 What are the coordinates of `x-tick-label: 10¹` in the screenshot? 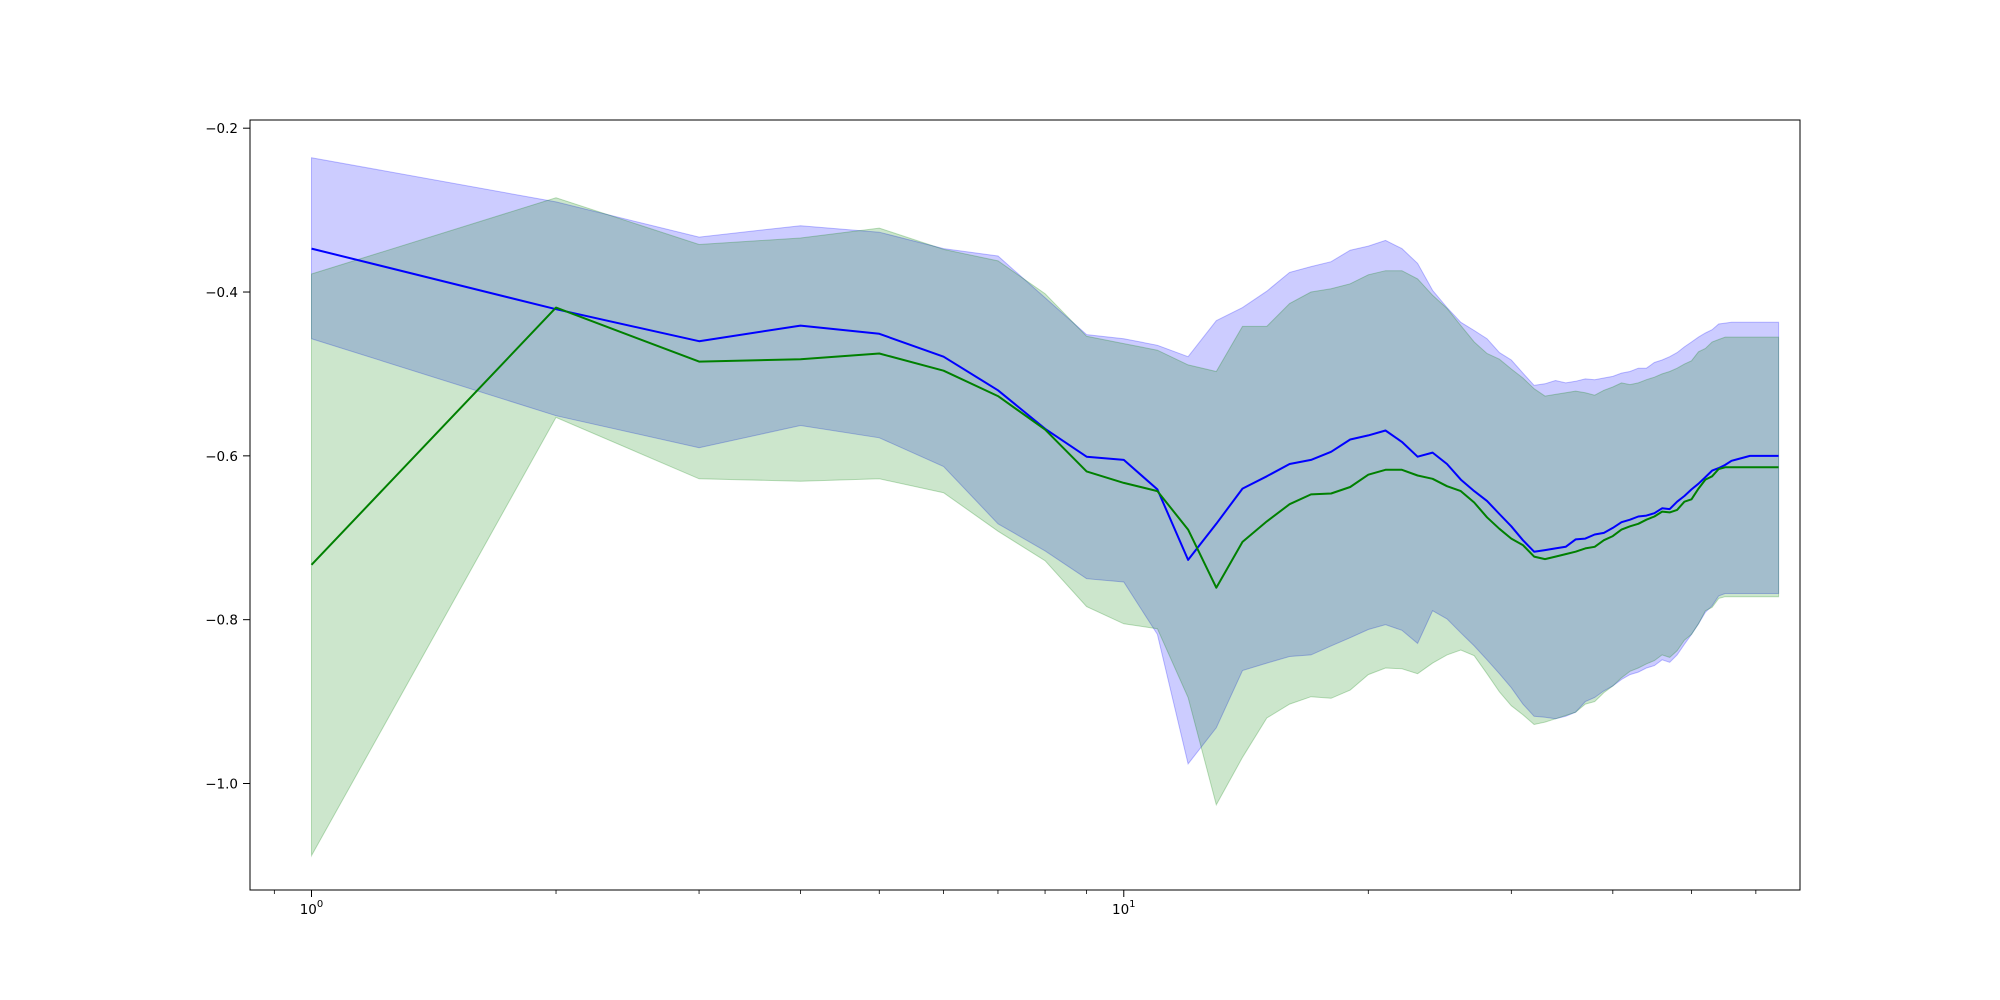 It's located at (1124, 908).